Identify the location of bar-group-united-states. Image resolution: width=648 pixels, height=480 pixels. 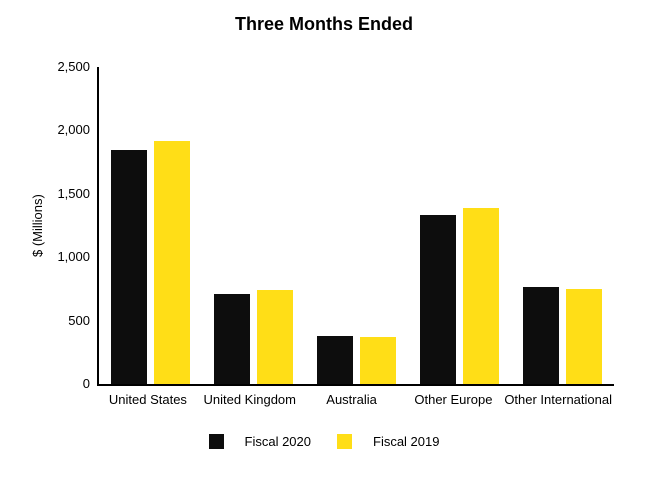
(150, 225).